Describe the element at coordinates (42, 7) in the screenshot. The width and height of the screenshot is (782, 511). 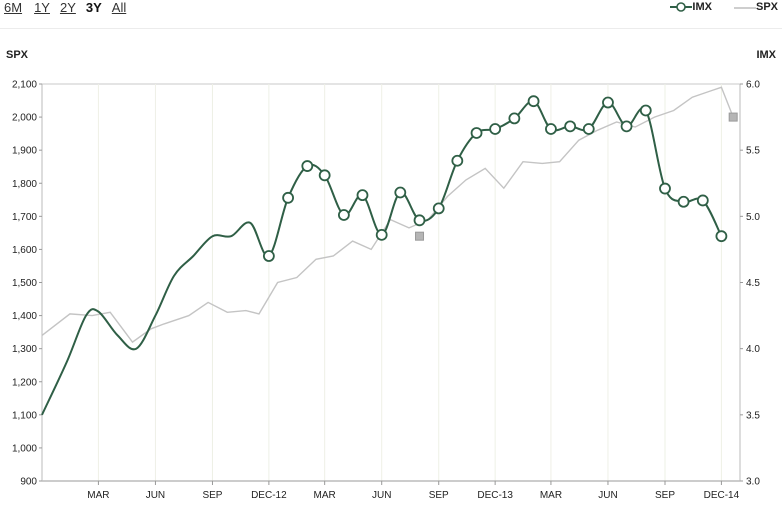
I see `range-1y: 1Y` at that location.